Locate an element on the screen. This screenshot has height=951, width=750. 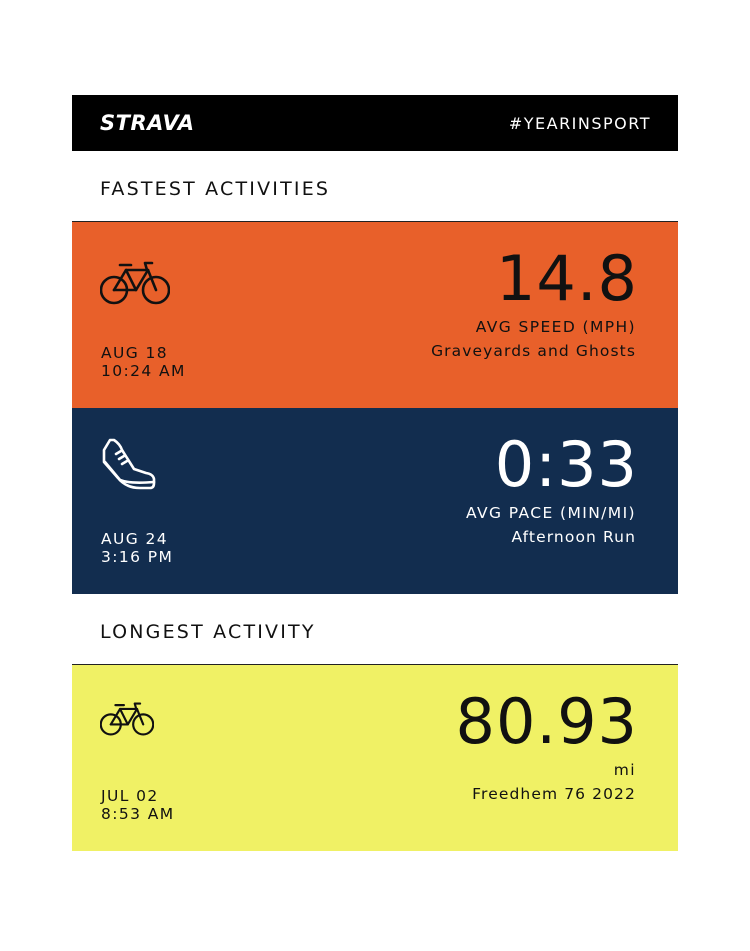
activity-name: Freedhem 76 2022 is located at coordinates (554, 794).